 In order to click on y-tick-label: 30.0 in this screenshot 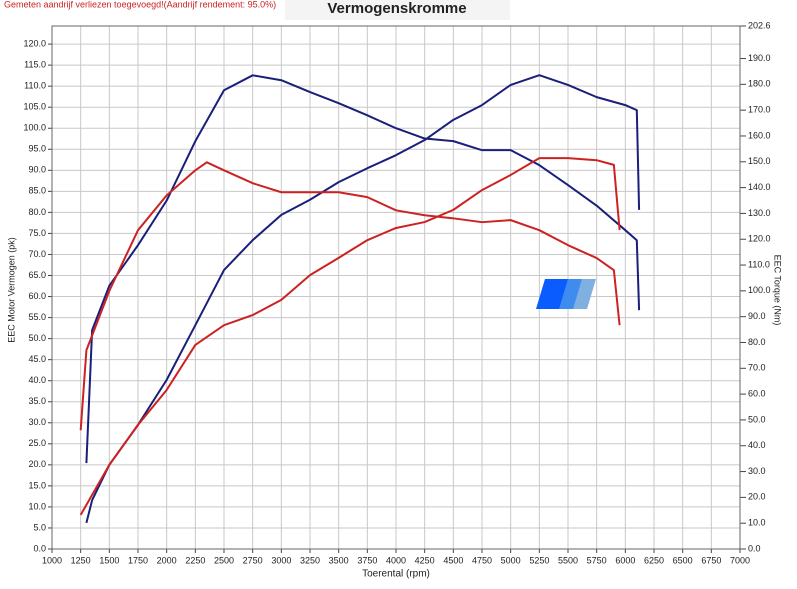, I will do `click(37, 422)`.